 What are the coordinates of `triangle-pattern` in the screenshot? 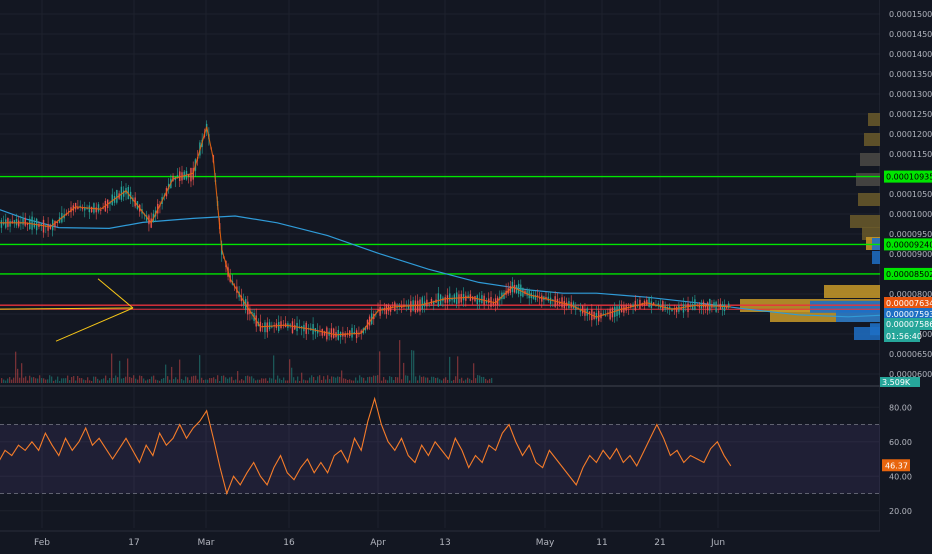 It's located at (67, 310).